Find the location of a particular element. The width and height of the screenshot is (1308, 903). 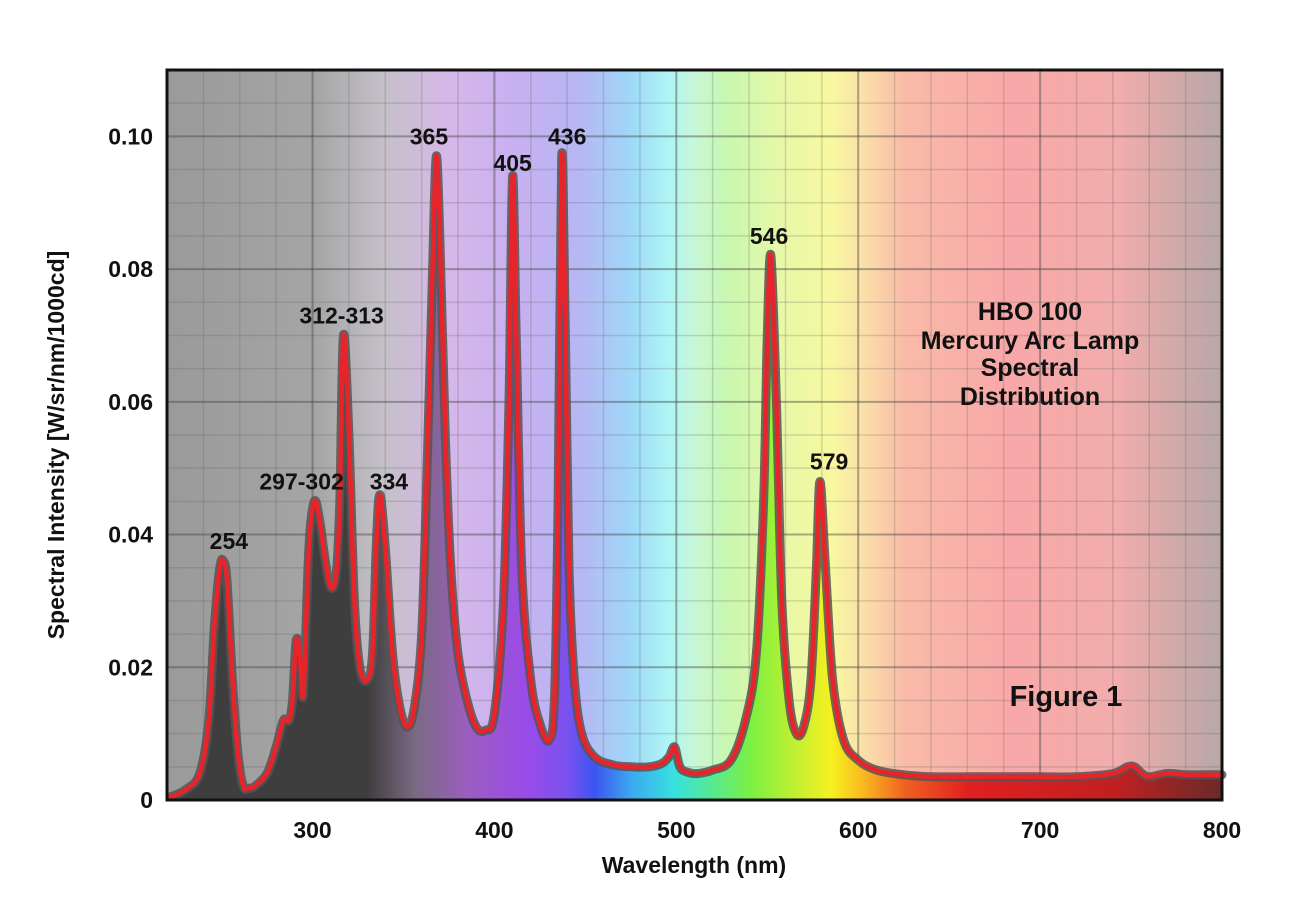

peak-label: 546 is located at coordinates (769, 236).